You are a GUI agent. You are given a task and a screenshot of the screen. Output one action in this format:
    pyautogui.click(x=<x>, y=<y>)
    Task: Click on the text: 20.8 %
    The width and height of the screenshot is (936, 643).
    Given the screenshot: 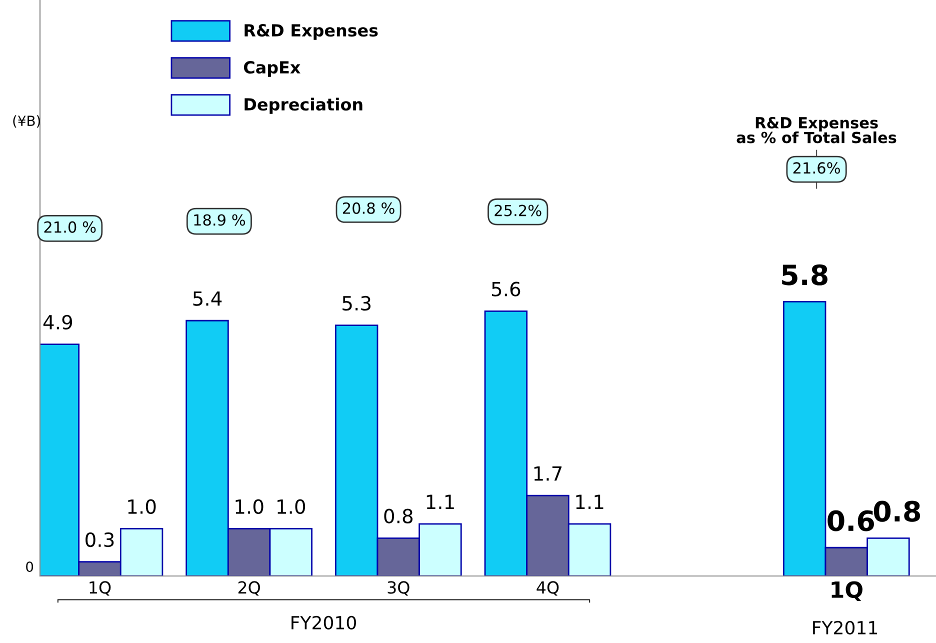 What is the action you would take?
    pyautogui.click(x=368, y=208)
    